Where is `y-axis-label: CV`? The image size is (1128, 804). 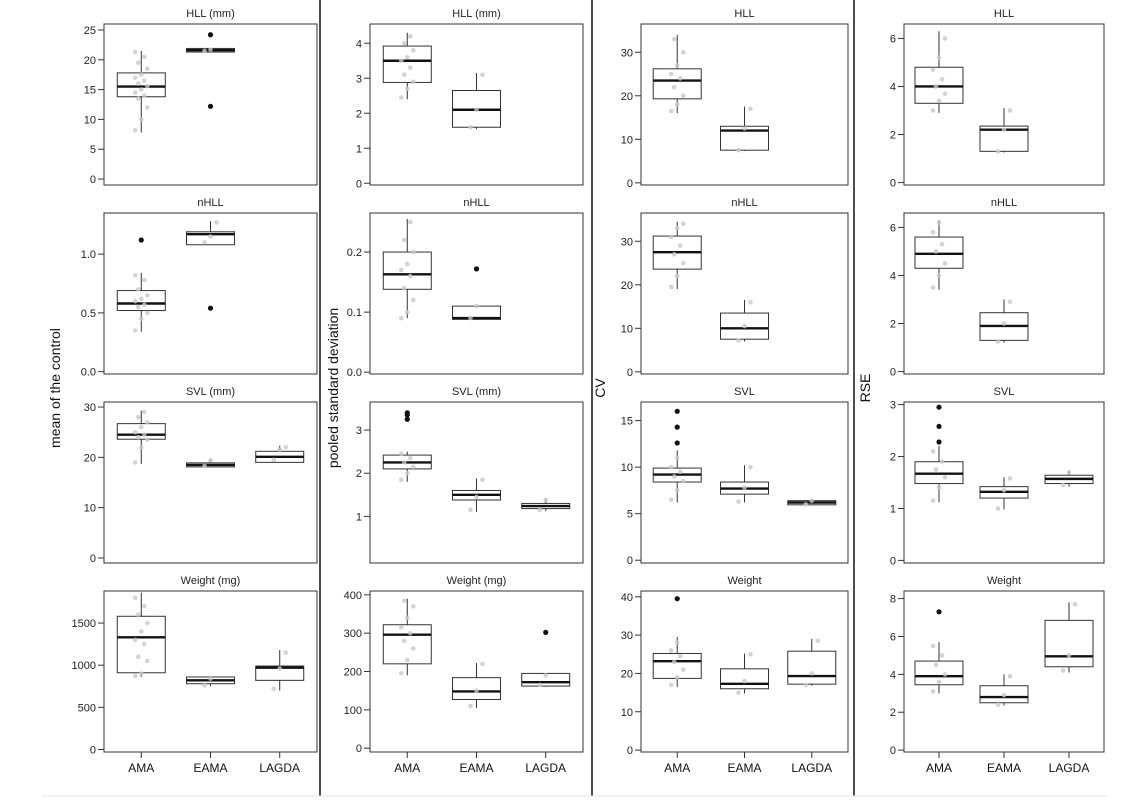 y-axis-label: CV is located at coordinates (600, 388).